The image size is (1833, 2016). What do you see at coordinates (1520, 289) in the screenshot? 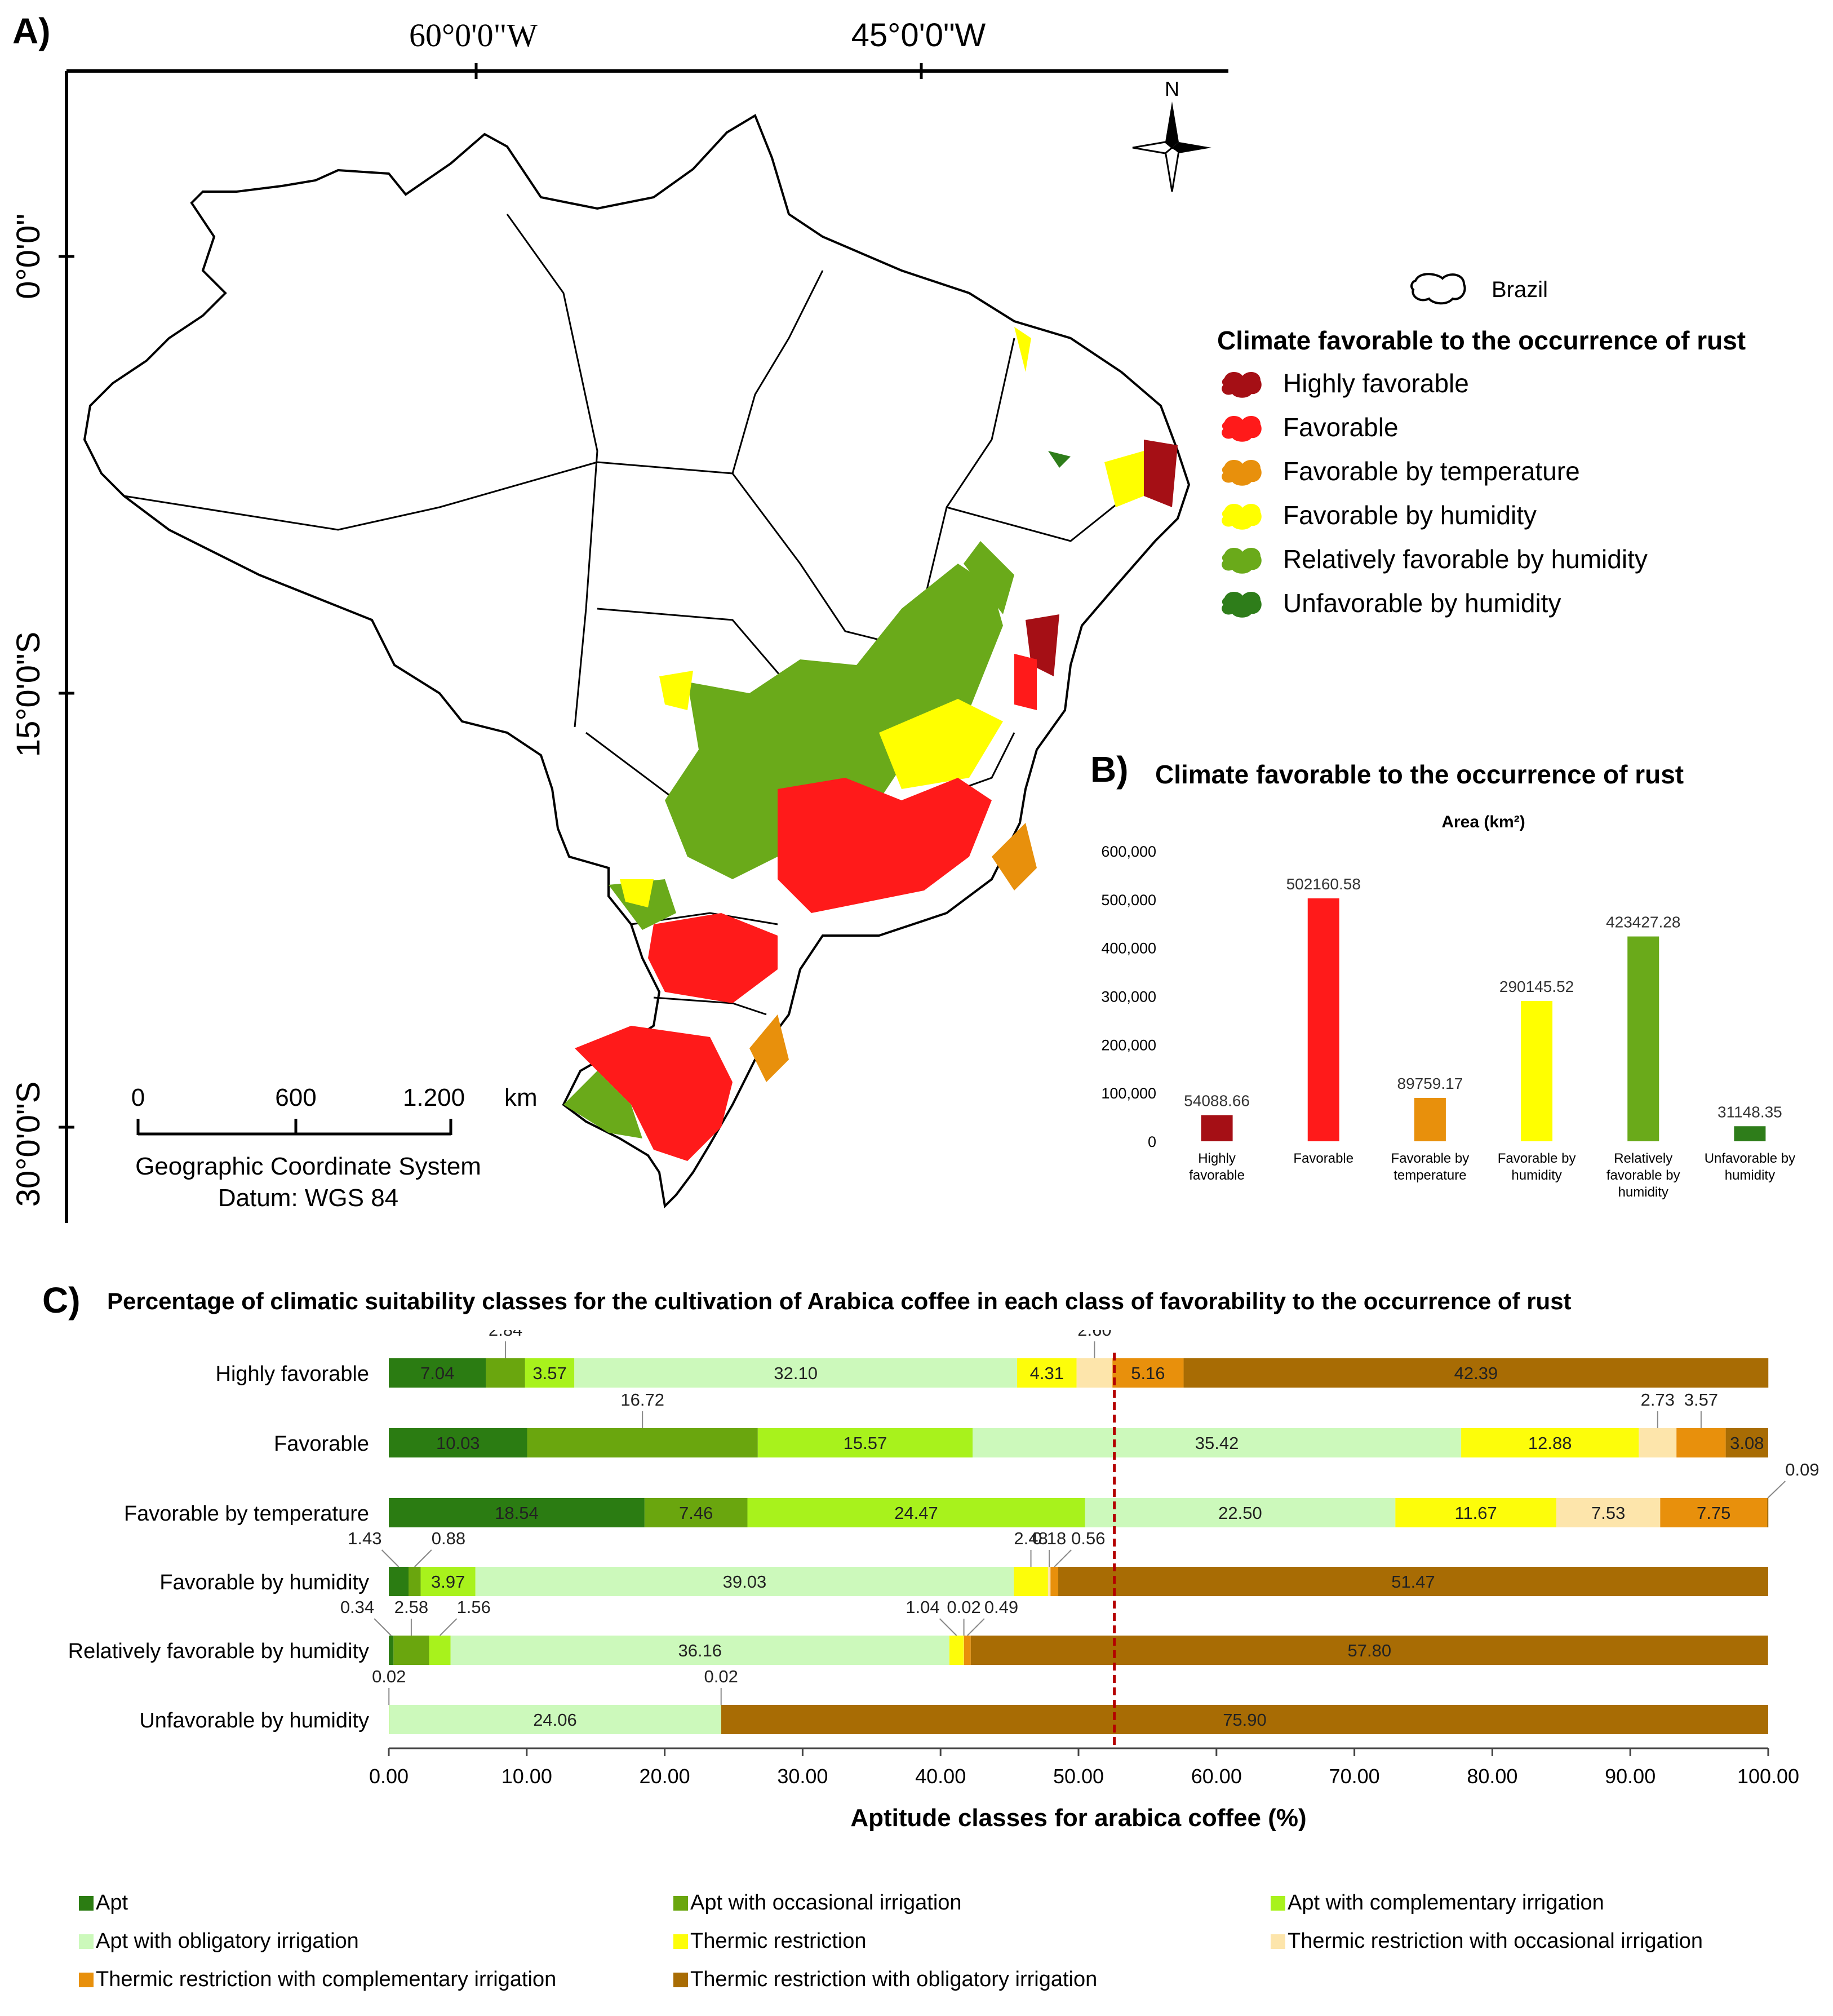
I see `legend-brazil-label: Brazil` at bounding box center [1520, 289].